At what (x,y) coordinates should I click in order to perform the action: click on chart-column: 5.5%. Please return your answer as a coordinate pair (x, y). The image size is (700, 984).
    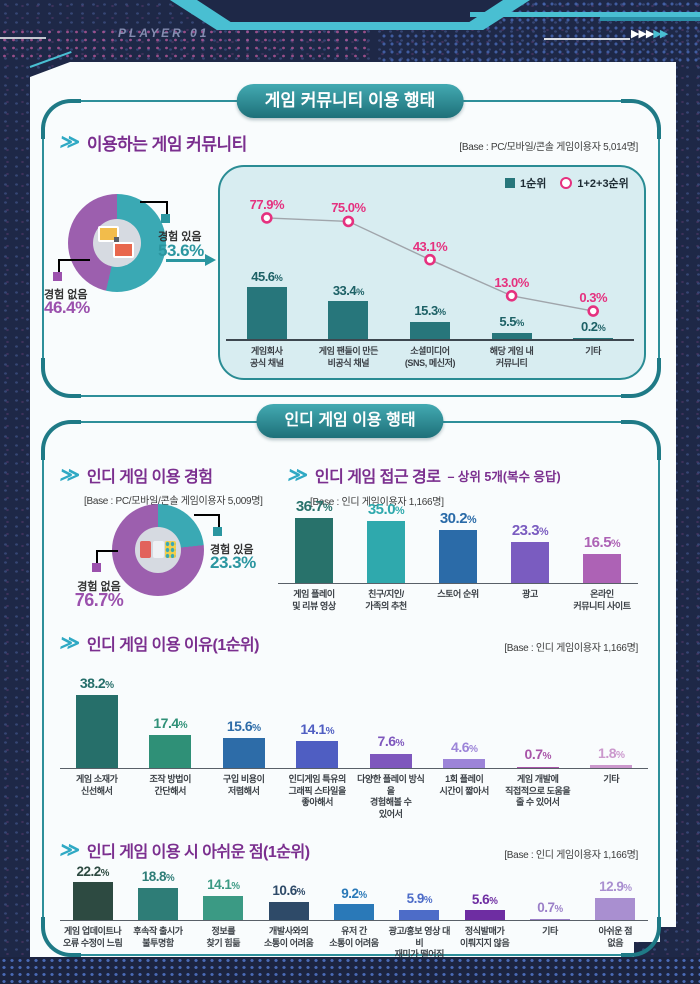
    Looking at the image, I should click on (512, 265).